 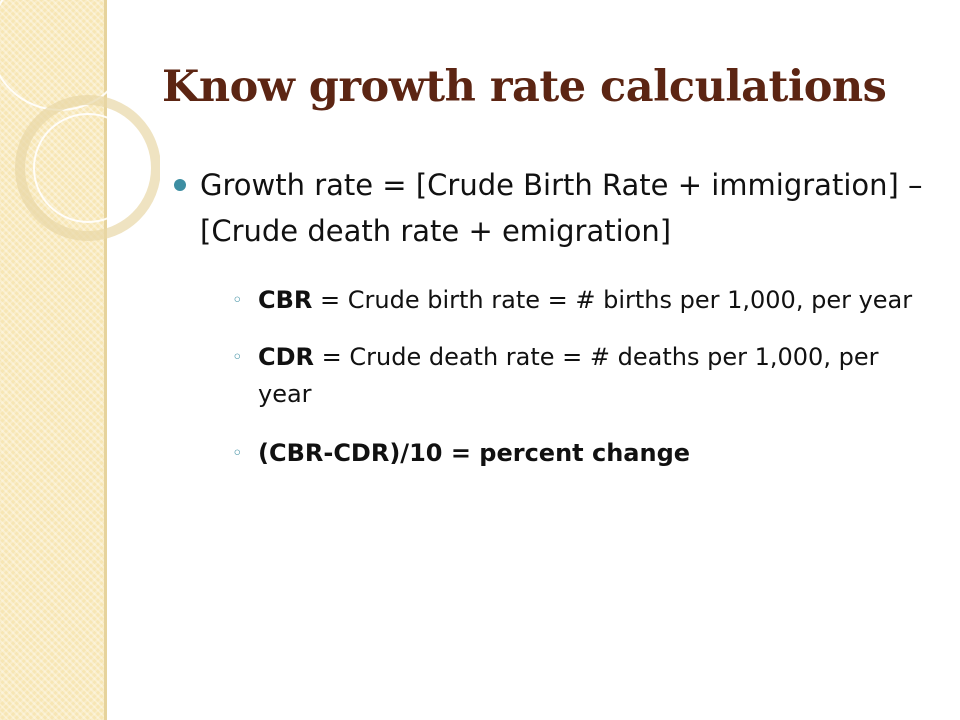 I want to click on slide-title: Know growth rate calculations, so click(x=524, y=87).